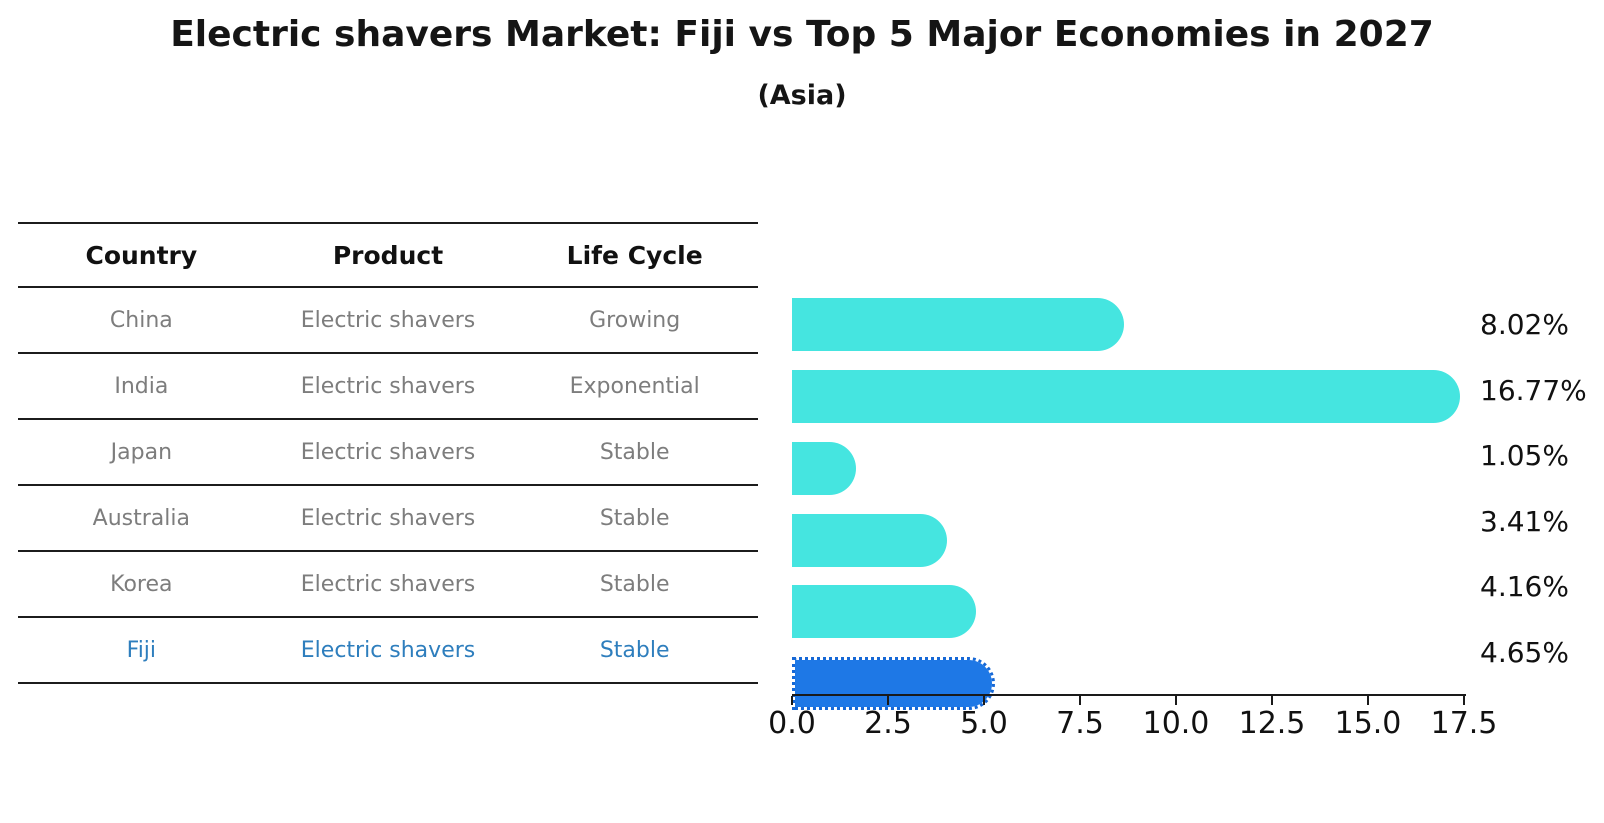  I want to click on cell-life-cycle: Growing, so click(635, 320).